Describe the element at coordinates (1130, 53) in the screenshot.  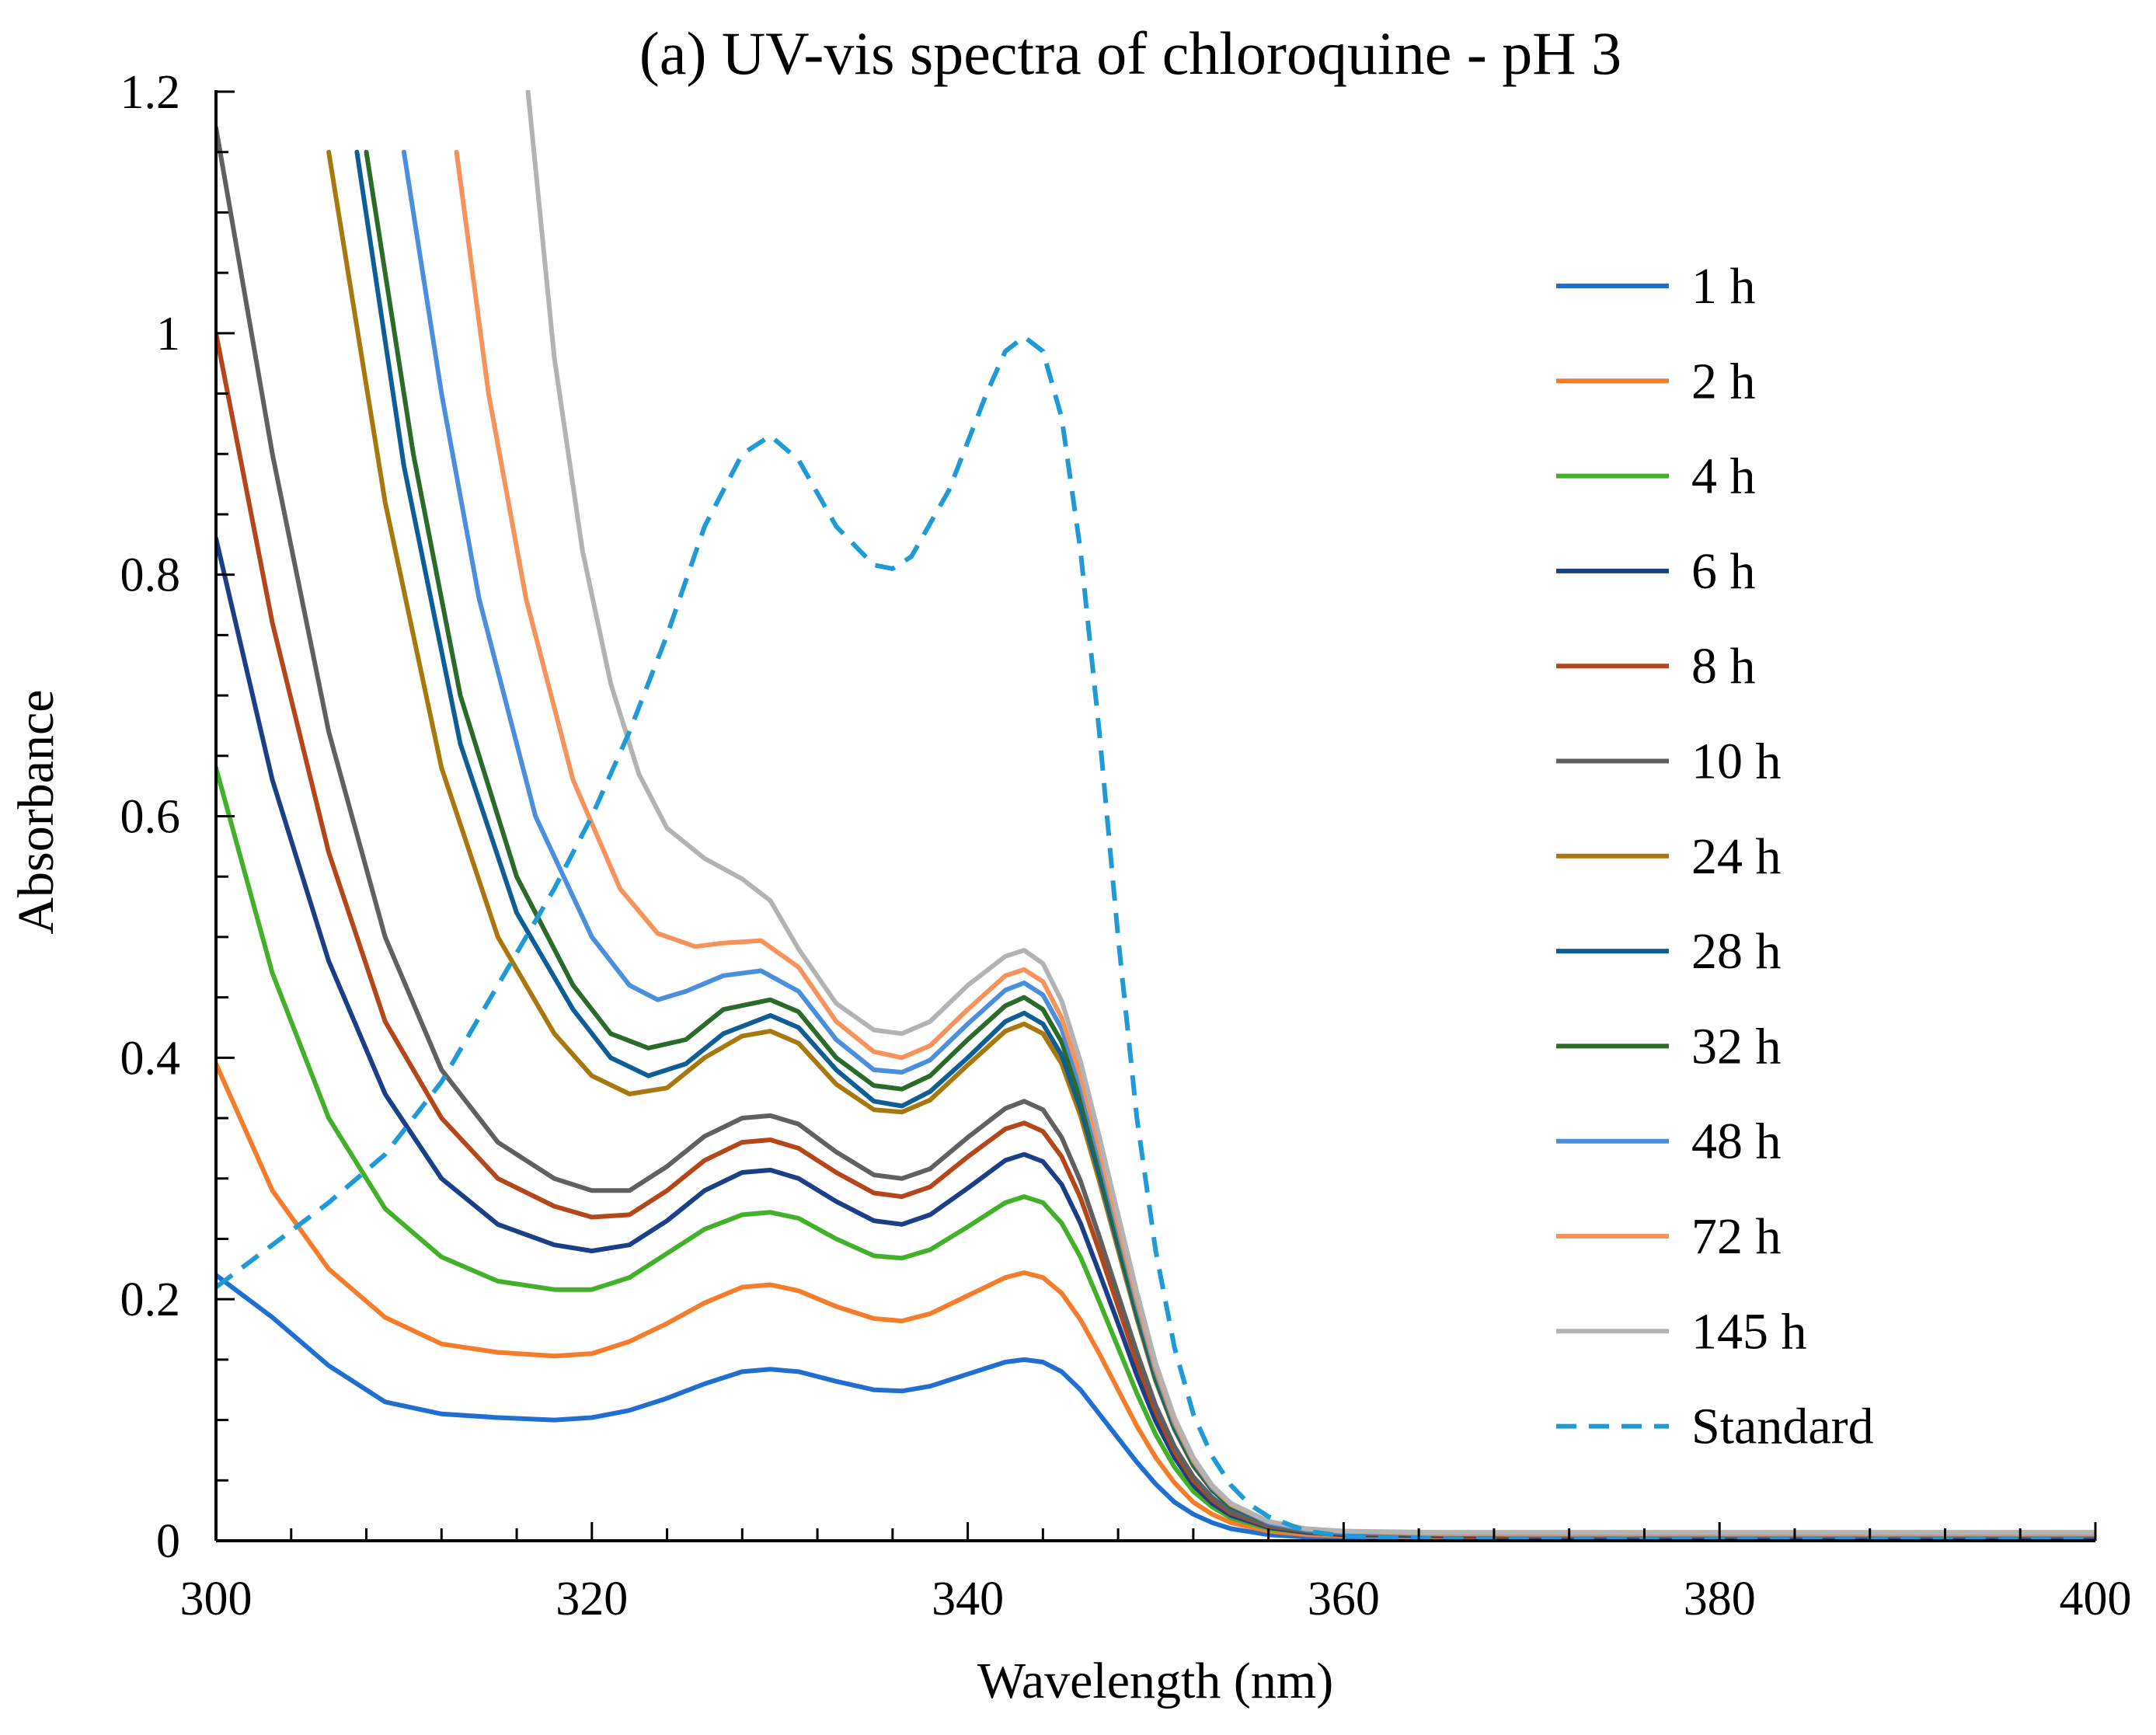
I see `chart-title: (a) UV-vis spectra of chloroquine - pH 3` at that location.